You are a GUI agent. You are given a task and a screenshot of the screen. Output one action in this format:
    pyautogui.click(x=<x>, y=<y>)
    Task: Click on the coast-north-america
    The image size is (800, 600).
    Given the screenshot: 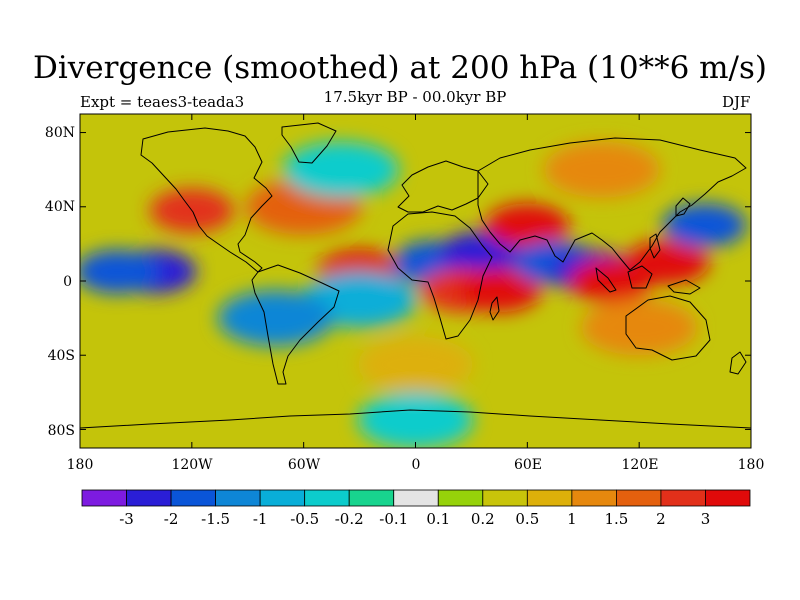 What is the action you would take?
    pyautogui.click(x=206, y=200)
    